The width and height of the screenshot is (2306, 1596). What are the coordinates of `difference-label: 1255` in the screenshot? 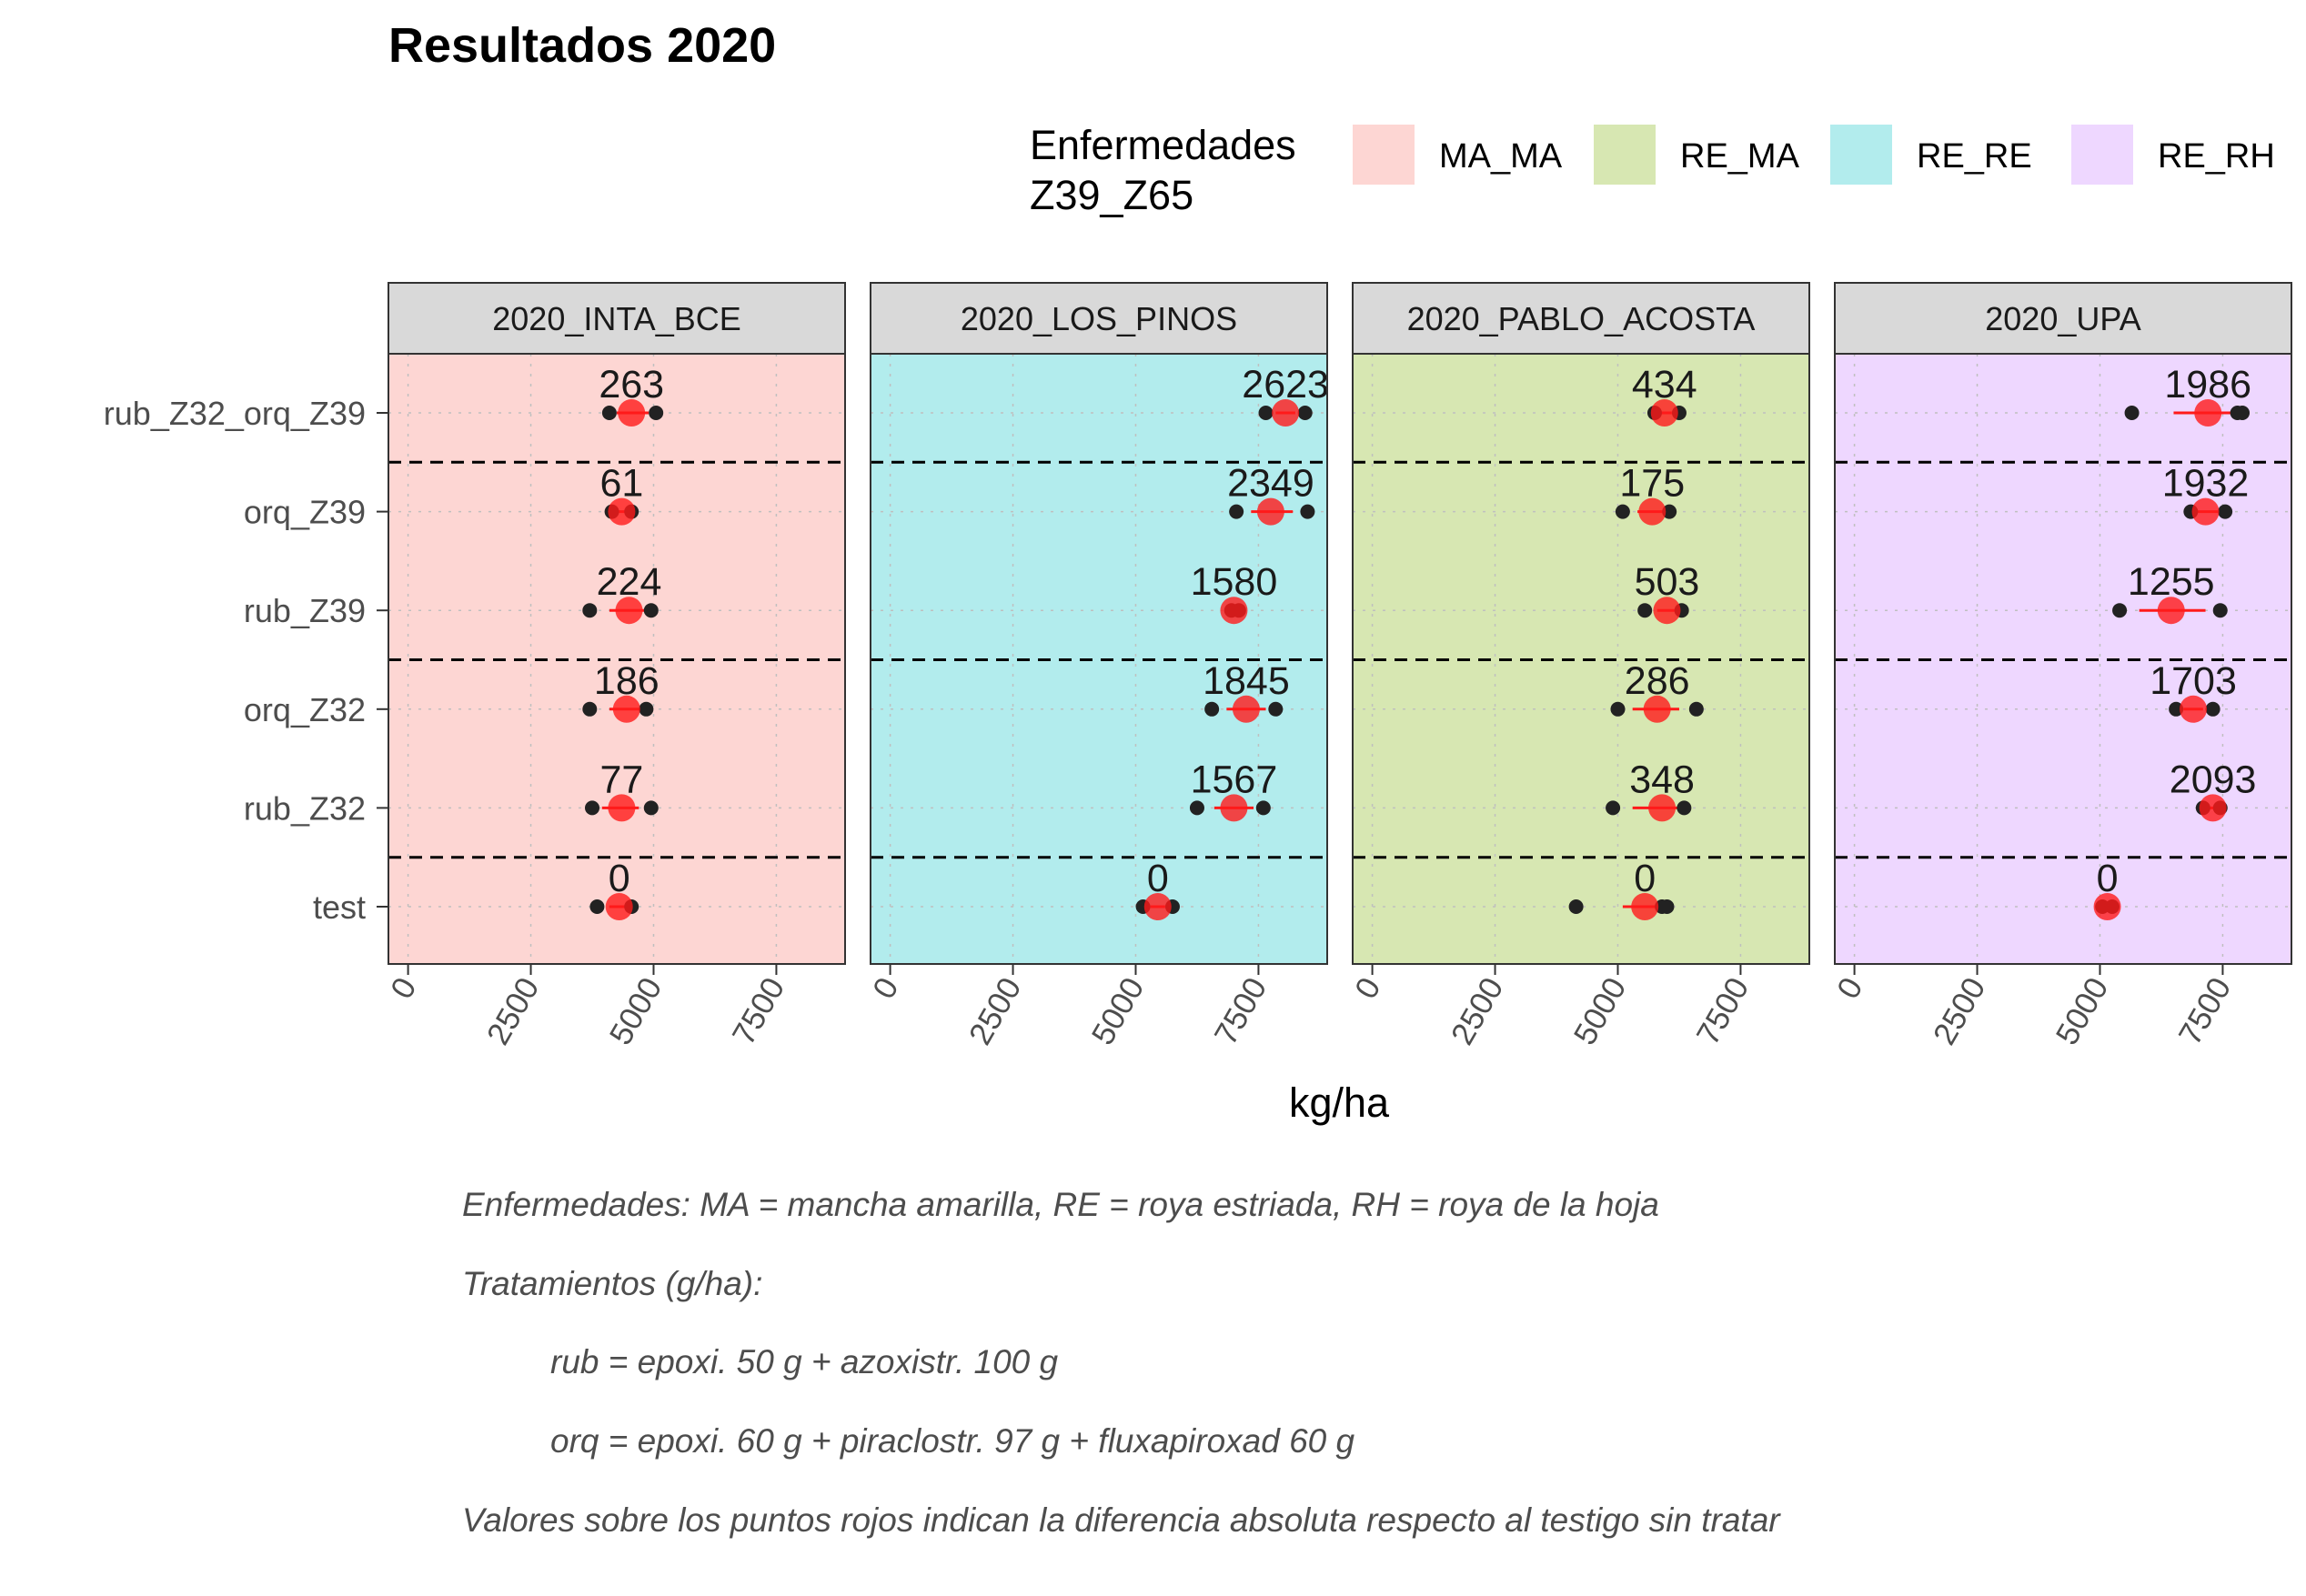 It's located at (2171, 582).